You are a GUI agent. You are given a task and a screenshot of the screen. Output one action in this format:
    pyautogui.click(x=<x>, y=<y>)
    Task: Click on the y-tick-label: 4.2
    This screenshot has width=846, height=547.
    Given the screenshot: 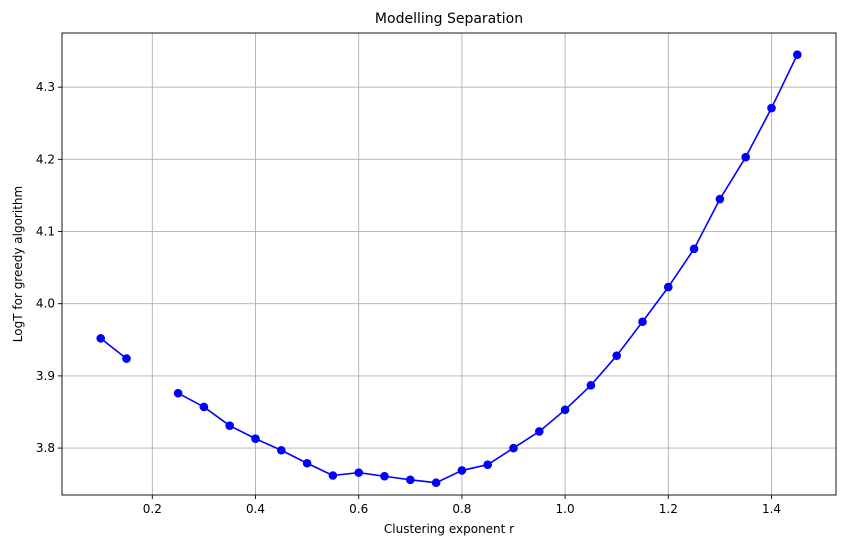 What is the action you would take?
    pyautogui.click(x=45, y=159)
    